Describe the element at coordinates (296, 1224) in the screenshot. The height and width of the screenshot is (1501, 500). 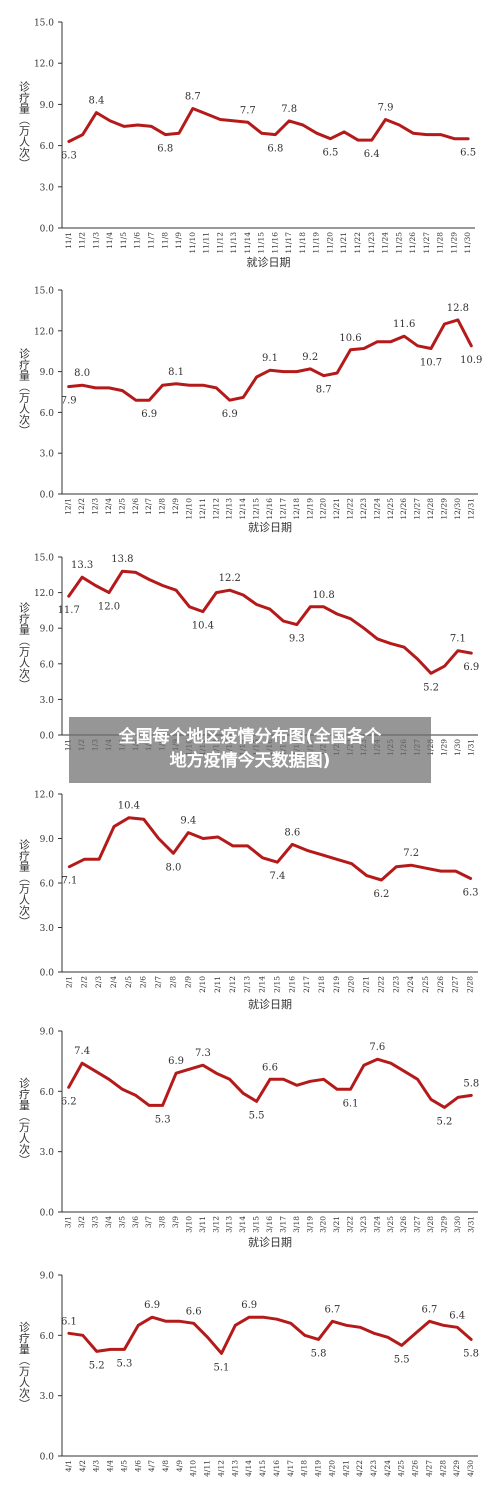
I see `x-tick-label: 3/18` at that location.